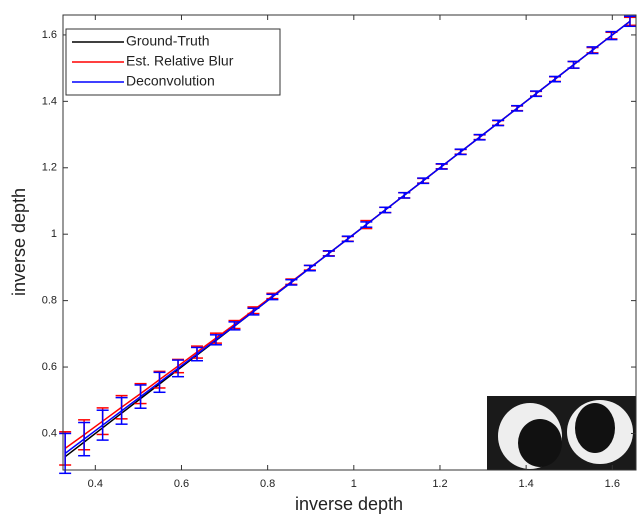 The height and width of the screenshot is (521, 637). What do you see at coordinates (180, 61) in the screenshot?
I see `legend-label: Est. Relative Blur` at bounding box center [180, 61].